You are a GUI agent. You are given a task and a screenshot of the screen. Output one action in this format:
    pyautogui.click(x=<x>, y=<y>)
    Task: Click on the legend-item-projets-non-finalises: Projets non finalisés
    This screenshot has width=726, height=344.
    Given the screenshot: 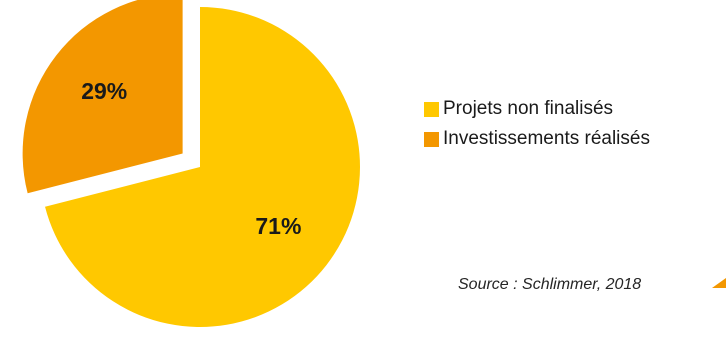 What is the action you would take?
    pyautogui.click(x=537, y=109)
    